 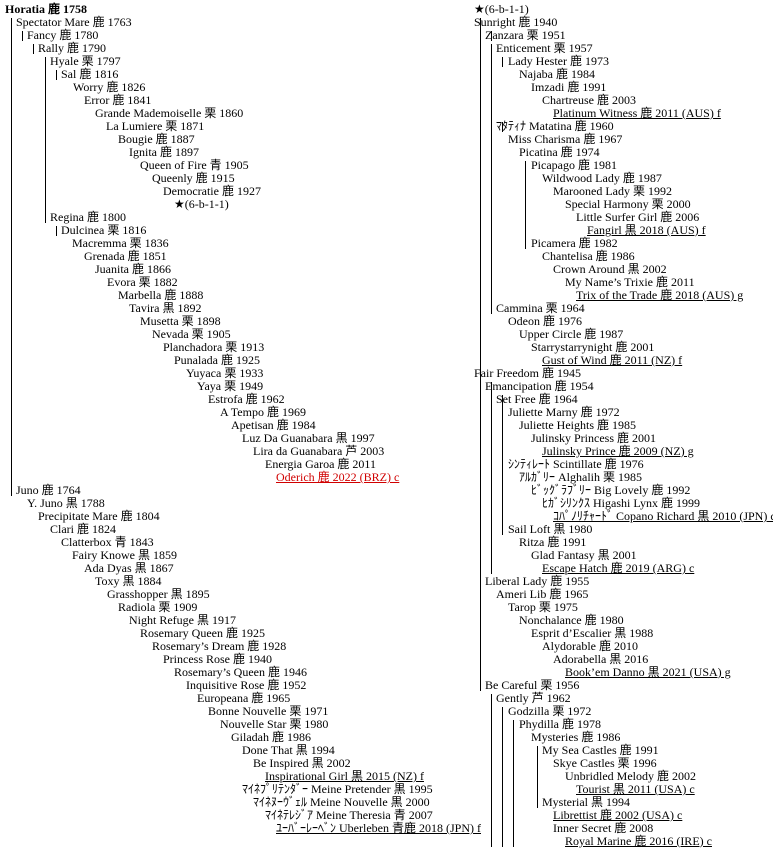 What do you see at coordinates (128, 581) in the screenshot?
I see `pedigree-entry: Toxy 黒 1884` at bounding box center [128, 581].